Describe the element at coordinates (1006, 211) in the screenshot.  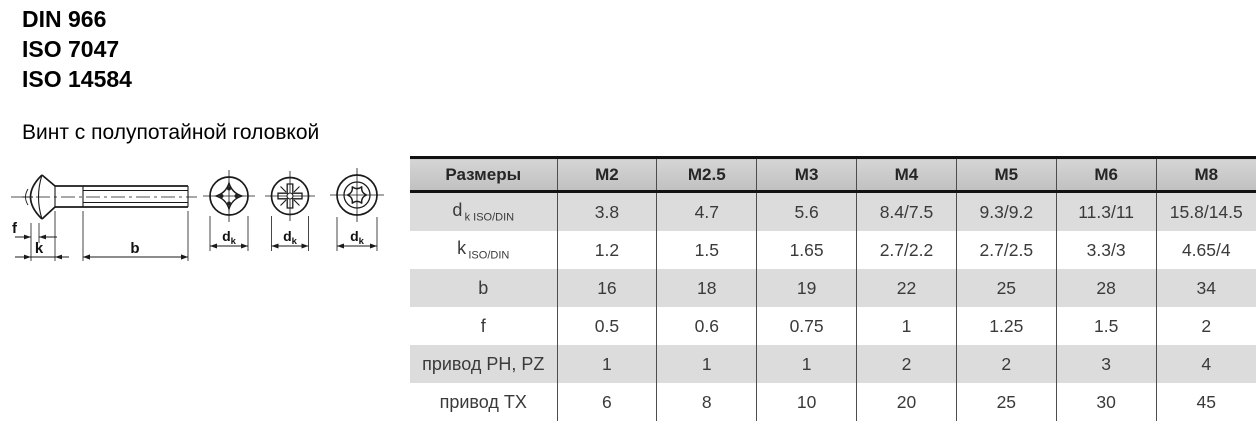
I see `value-cell: 9.3/9.2` at that location.